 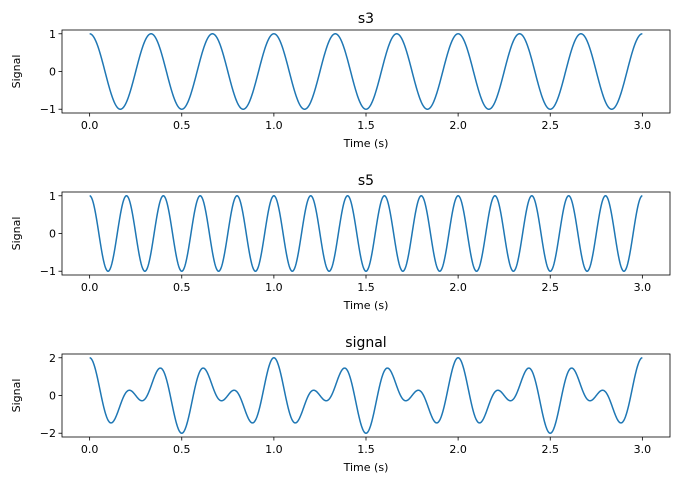 What do you see at coordinates (48, 433) in the screenshot?
I see `y-tick-label: −2` at bounding box center [48, 433].